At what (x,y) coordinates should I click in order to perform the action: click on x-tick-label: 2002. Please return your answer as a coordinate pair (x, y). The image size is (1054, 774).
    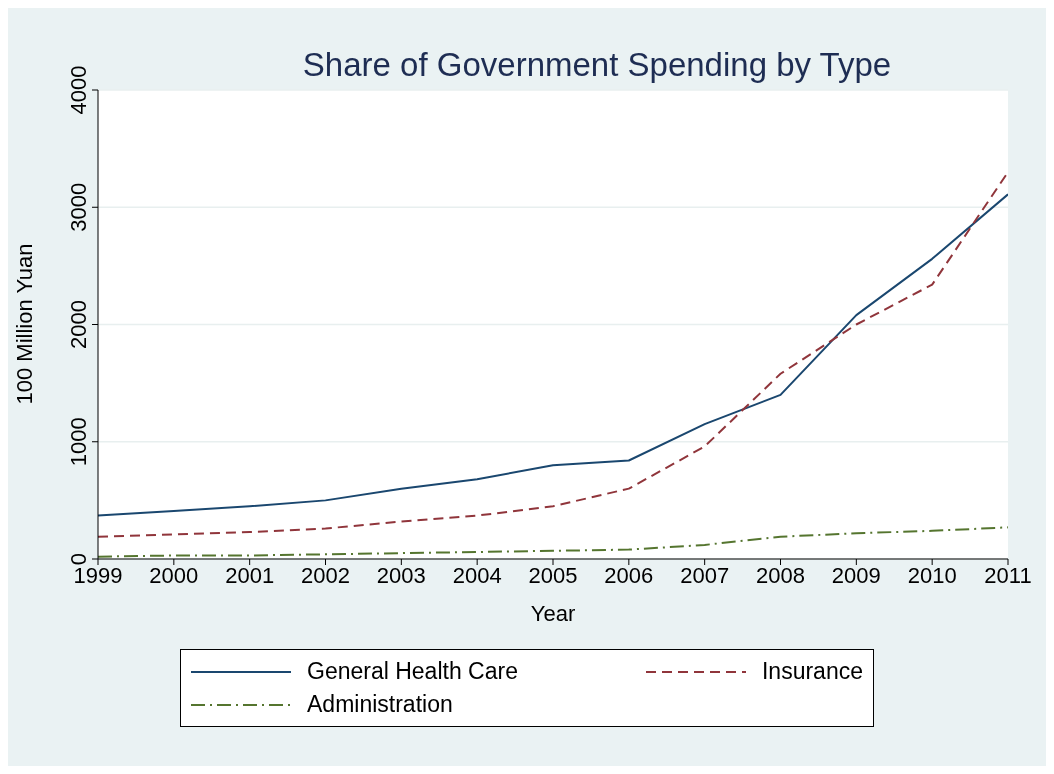
    Looking at the image, I should click on (325, 575).